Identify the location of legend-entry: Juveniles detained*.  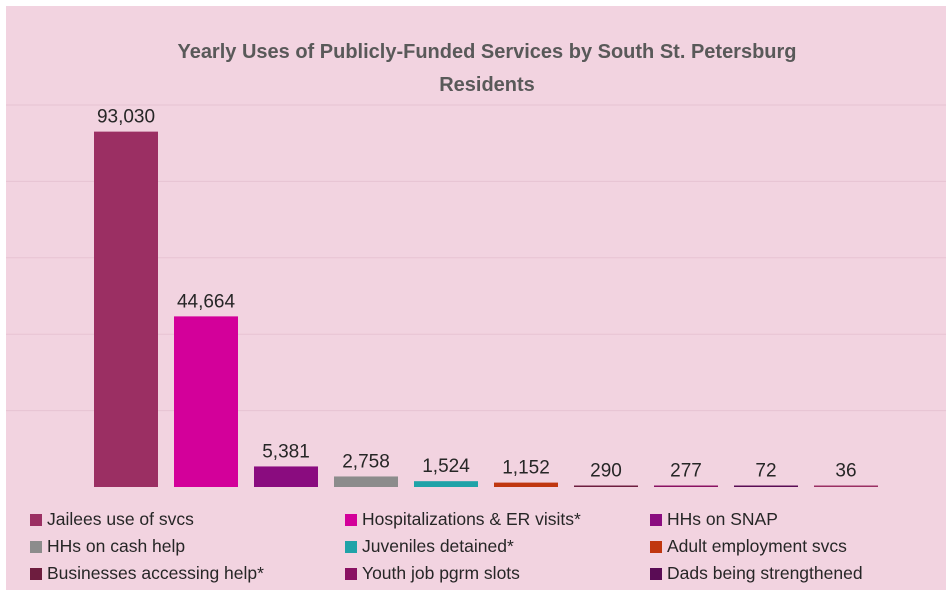
(438, 546).